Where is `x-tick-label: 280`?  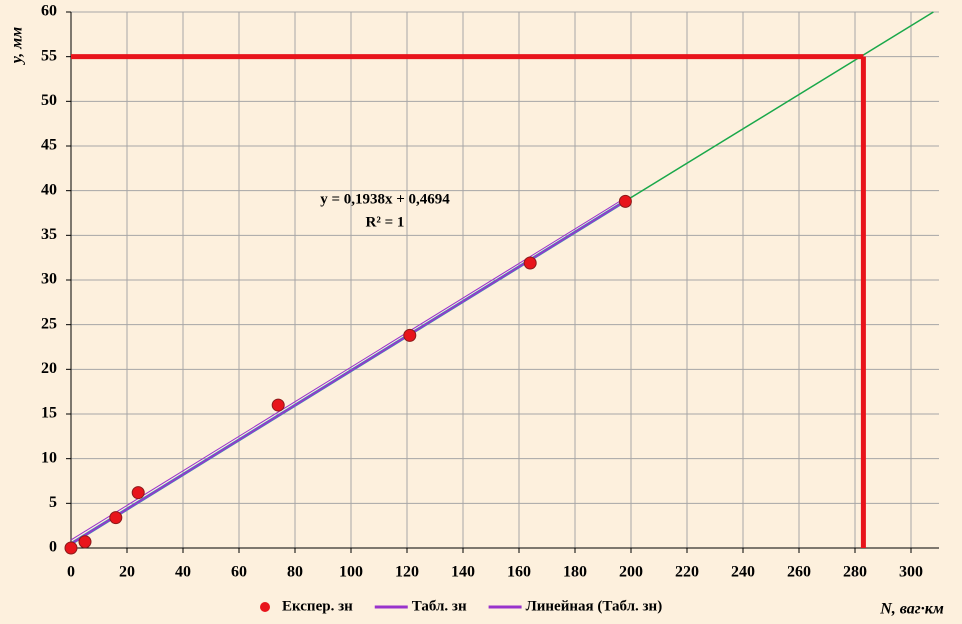 x-tick-label: 280 is located at coordinates (855, 572).